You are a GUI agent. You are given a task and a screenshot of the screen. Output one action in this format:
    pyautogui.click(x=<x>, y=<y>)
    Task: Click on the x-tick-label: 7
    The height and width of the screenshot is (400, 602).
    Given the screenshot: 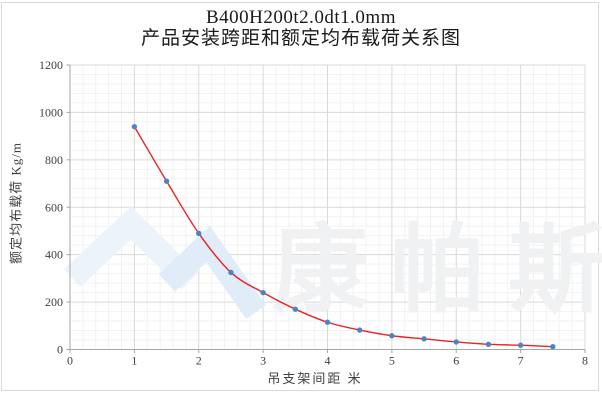 What is the action you would take?
    pyautogui.click(x=521, y=361)
    